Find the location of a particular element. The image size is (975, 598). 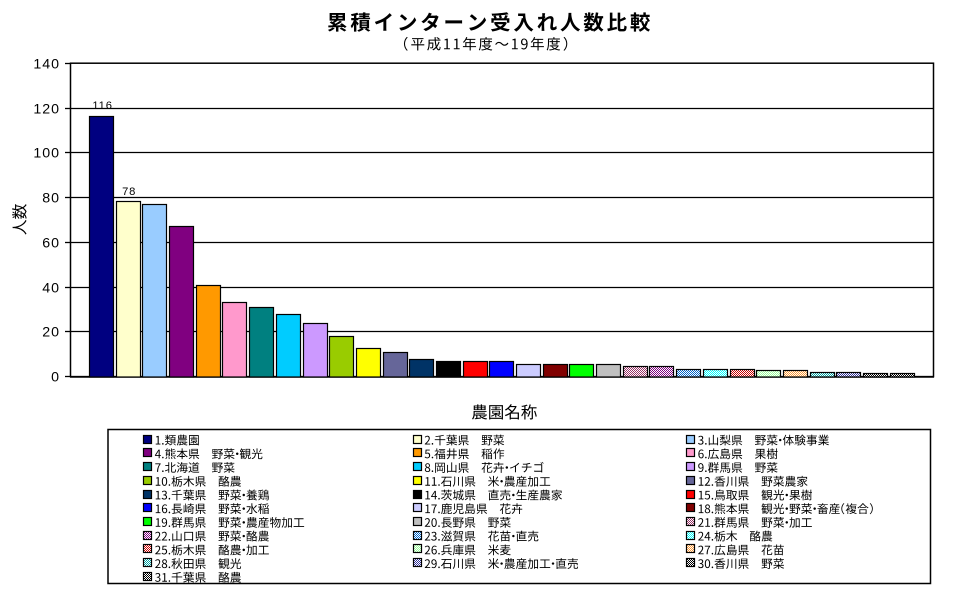

svg-text: 40 is located at coordinates (51, 289).